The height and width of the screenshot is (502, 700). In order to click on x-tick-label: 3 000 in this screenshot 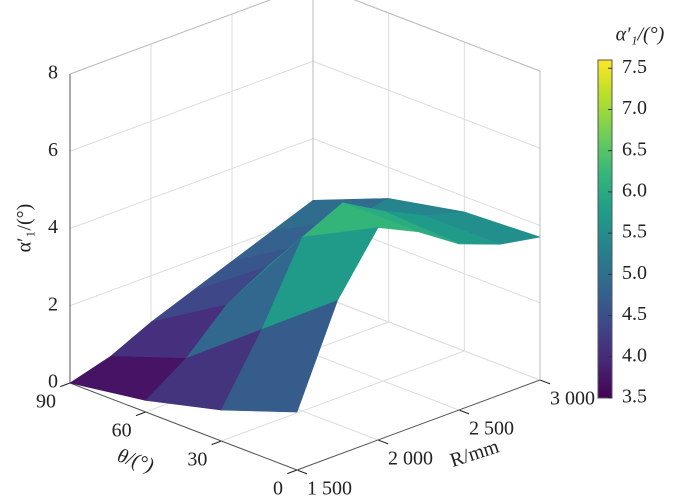, I will do `click(572, 399)`.